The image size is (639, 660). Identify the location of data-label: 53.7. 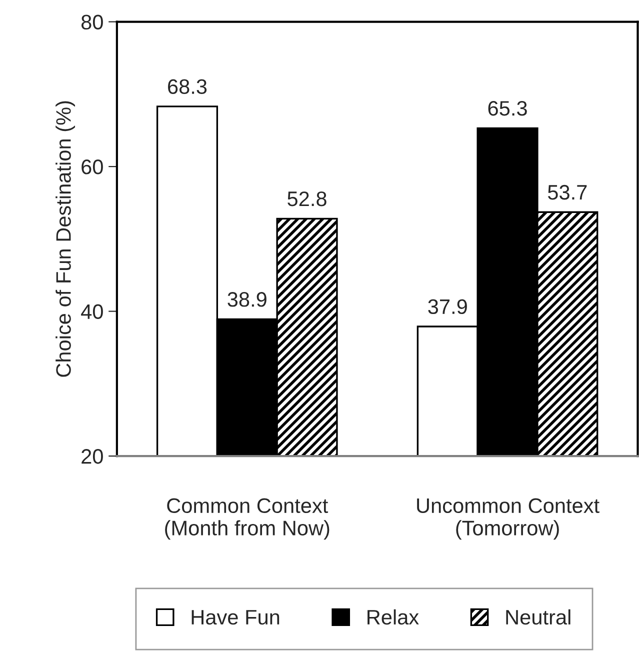
(567, 192).